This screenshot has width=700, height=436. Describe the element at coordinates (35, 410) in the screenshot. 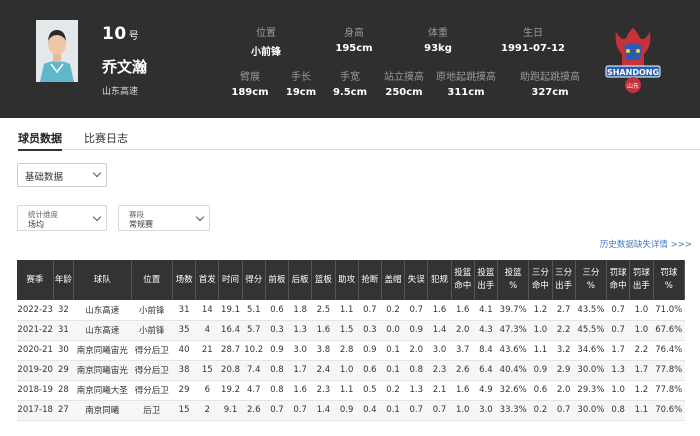

I see `table-cell: 2017-18` at that location.